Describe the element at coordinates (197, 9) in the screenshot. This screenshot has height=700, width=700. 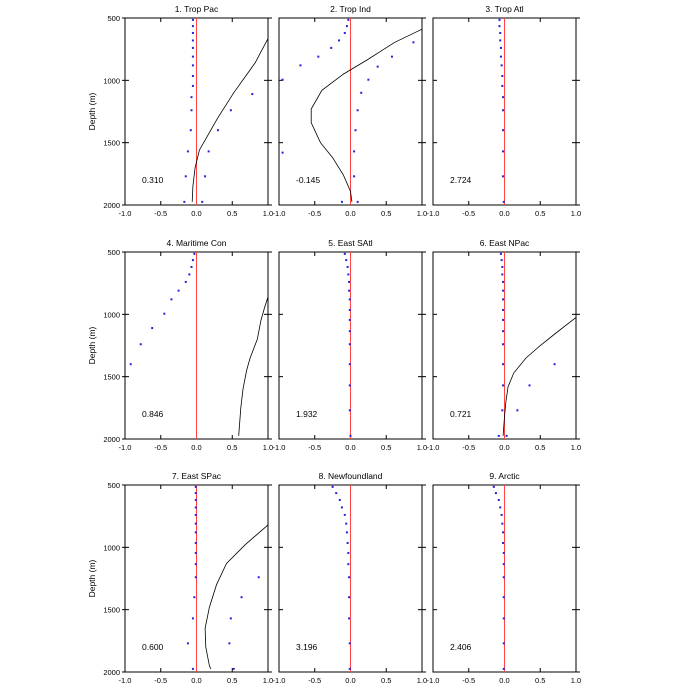
I see `panel-title: 1. Trop Pac` at that location.